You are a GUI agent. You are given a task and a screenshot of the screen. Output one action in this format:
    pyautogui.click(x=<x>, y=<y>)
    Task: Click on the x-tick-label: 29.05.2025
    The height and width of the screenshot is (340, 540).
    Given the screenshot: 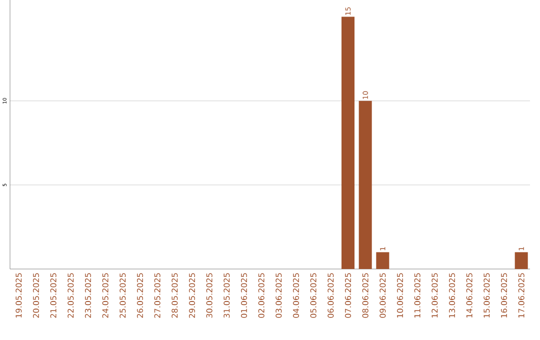 What is the action you would take?
    pyautogui.click(x=192, y=295)
    